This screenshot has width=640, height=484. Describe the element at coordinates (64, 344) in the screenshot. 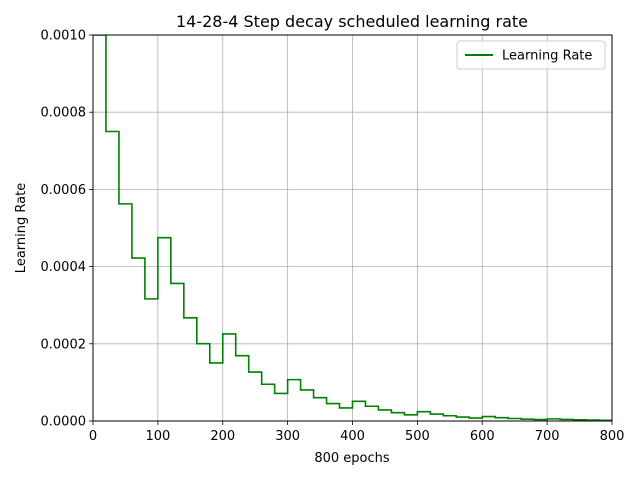

I see `y-tick-label: 0.0002` at that location.